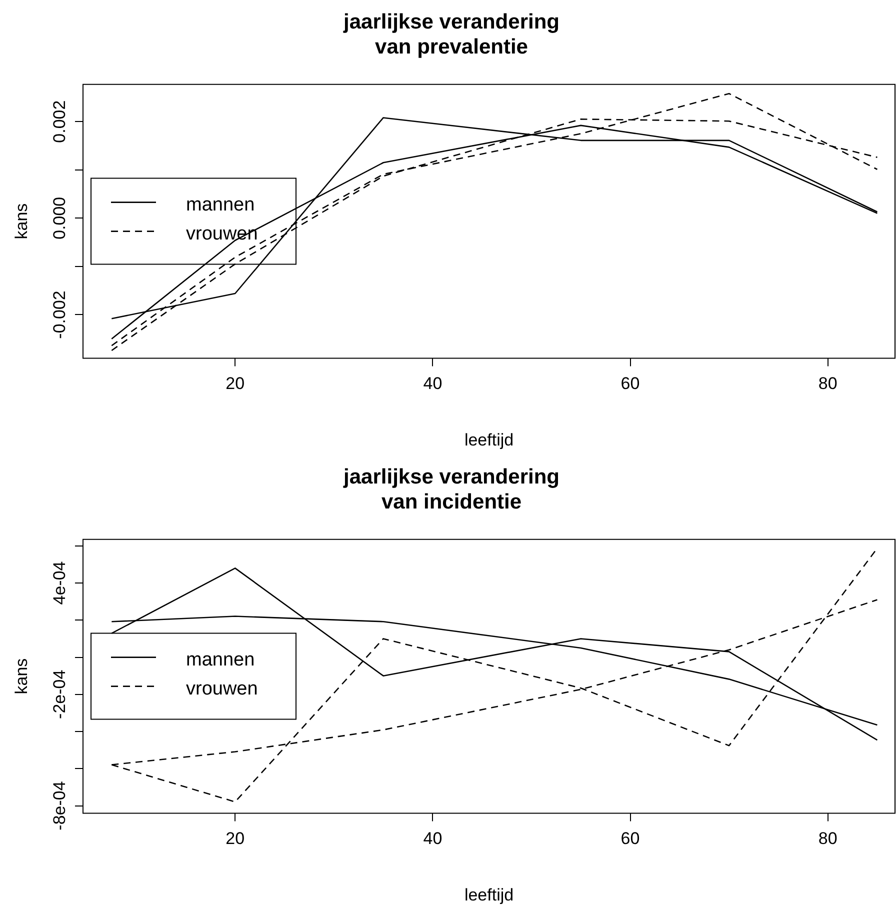 The height and width of the screenshot is (910, 896). I want to click on legend-label: vrouwen, so click(222, 689).